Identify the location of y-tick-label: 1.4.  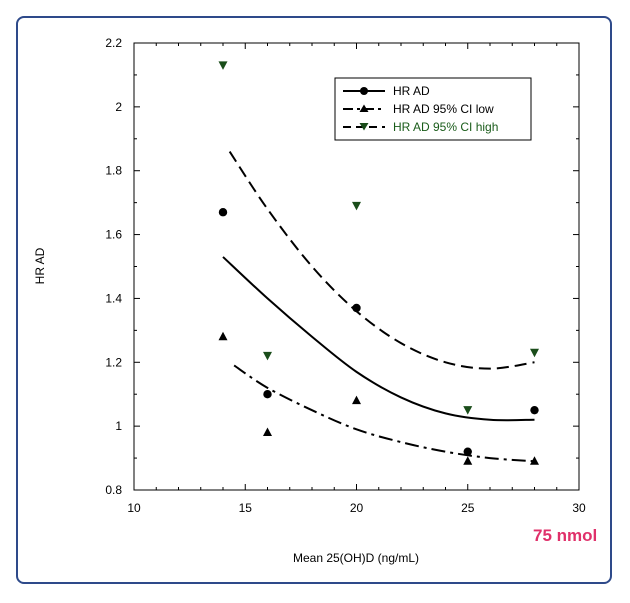
(113, 298).